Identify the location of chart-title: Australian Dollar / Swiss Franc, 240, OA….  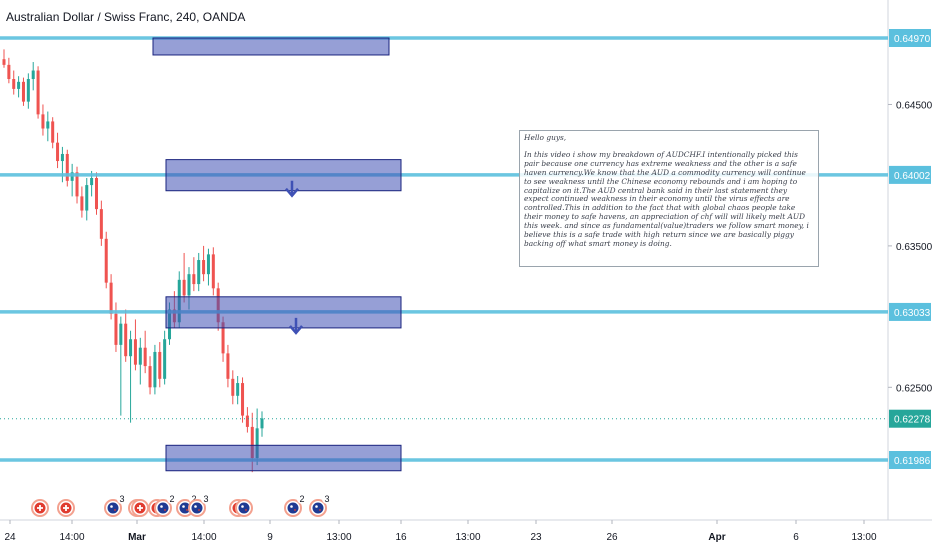
(126, 17).